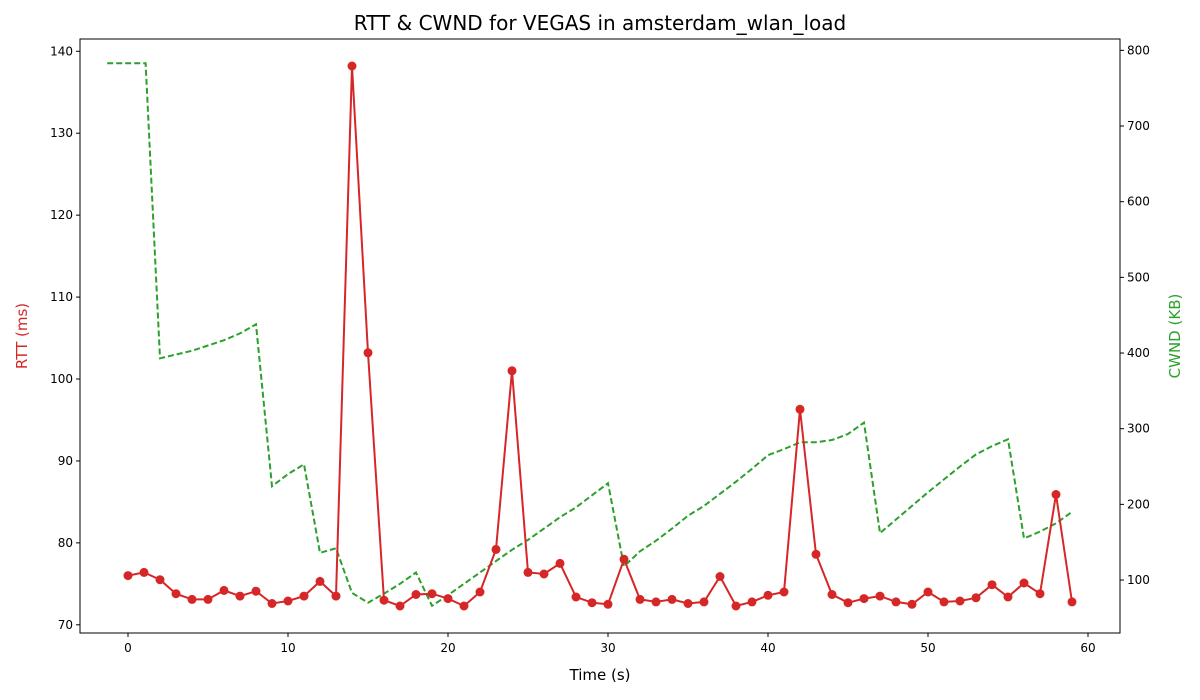  Describe the element at coordinates (1175, 336) in the screenshot. I see `right-y-axis-title: CWND (KB)` at that location.